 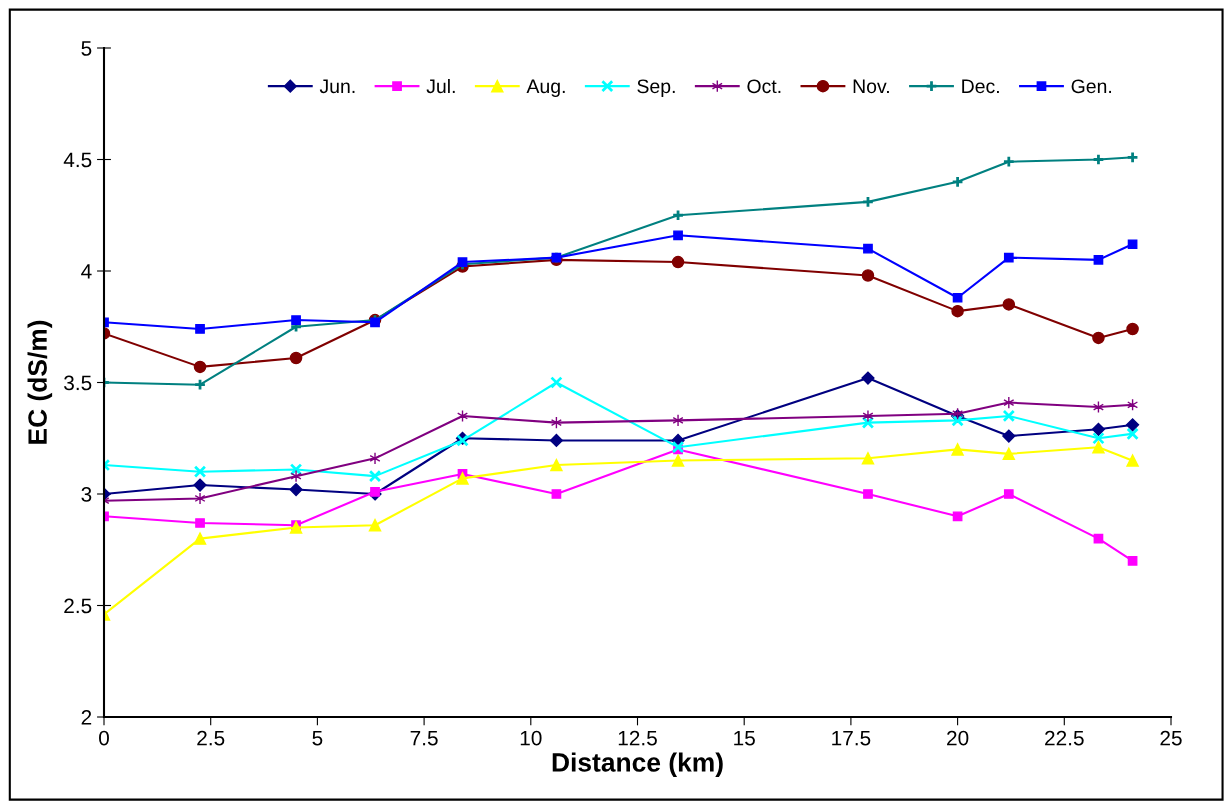 I want to click on legend-label: Oct., so click(x=764, y=86).